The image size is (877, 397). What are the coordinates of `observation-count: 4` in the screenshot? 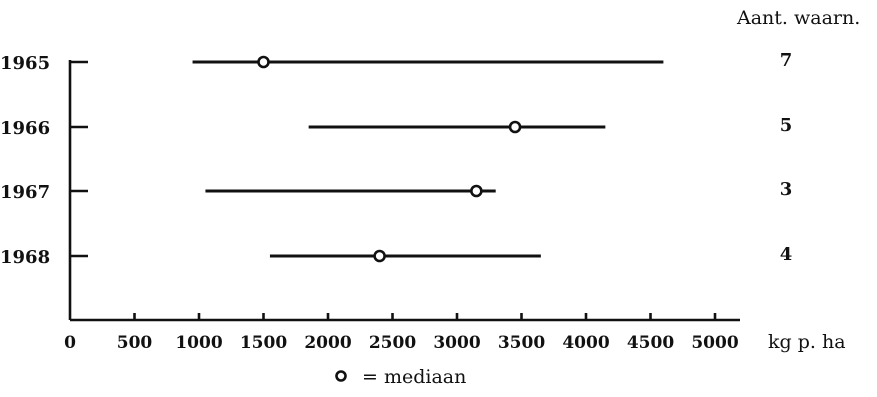 It's located at (786, 254).